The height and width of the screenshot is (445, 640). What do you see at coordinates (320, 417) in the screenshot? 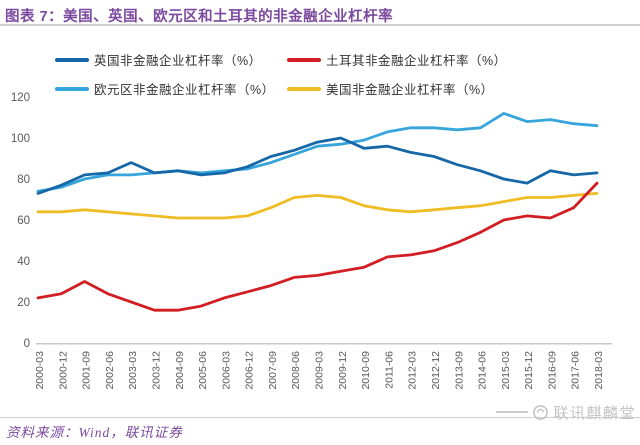
I see `footer-divider` at bounding box center [320, 417].